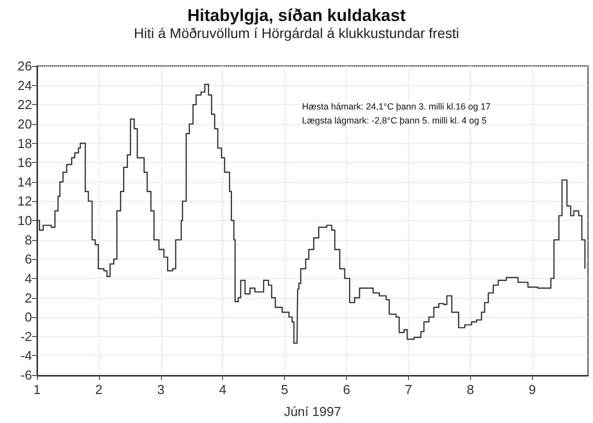 The image size is (593, 423). What do you see at coordinates (28, 259) in the screenshot?
I see `y-tick-label: 6` at bounding box center [28, 259].